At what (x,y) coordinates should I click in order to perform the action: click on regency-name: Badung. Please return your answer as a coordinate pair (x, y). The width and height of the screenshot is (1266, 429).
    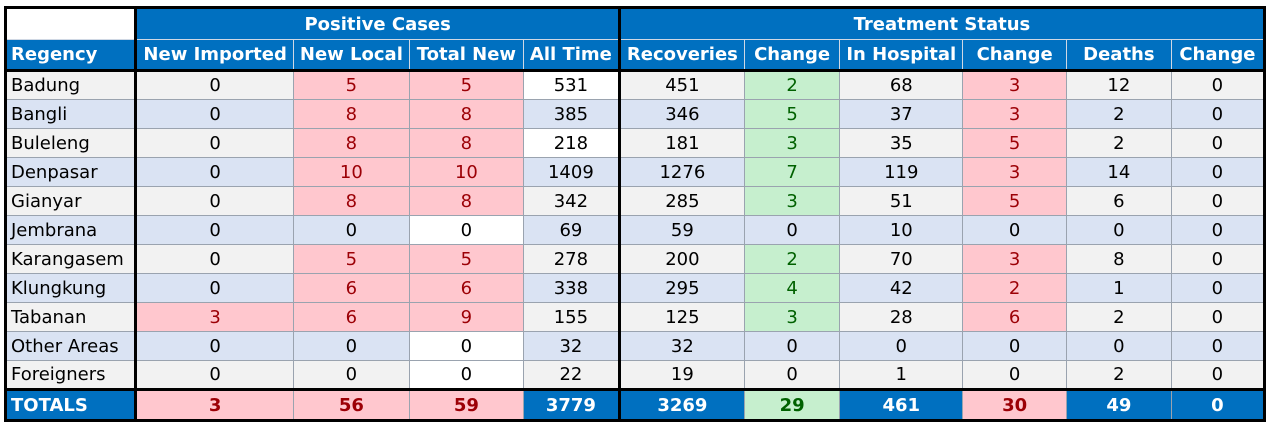
    Looking at the image, I should click on (71, 85).